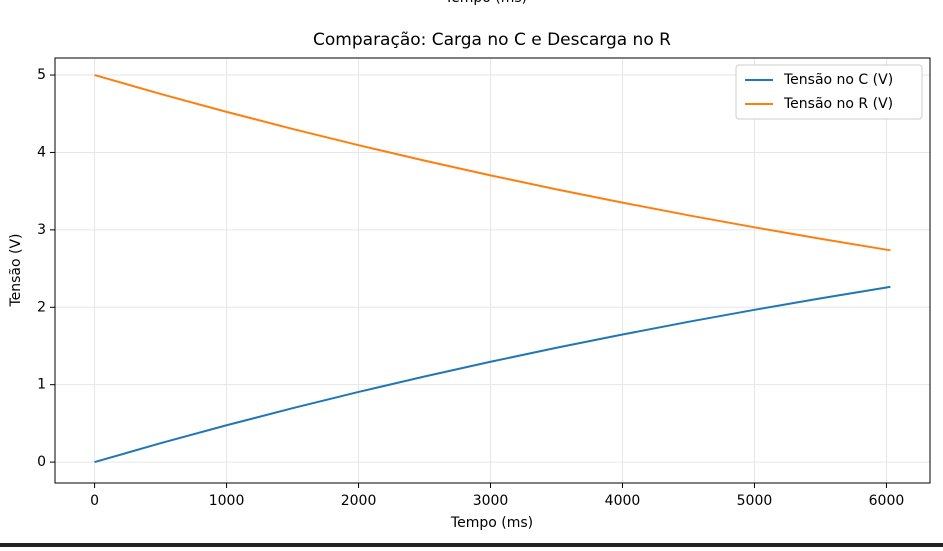 The height and width of the screenshot is (551, 943). Describe the element at coordinates (491, 501) in the screenshot. I see `x-tick-label: 3000` at that location.